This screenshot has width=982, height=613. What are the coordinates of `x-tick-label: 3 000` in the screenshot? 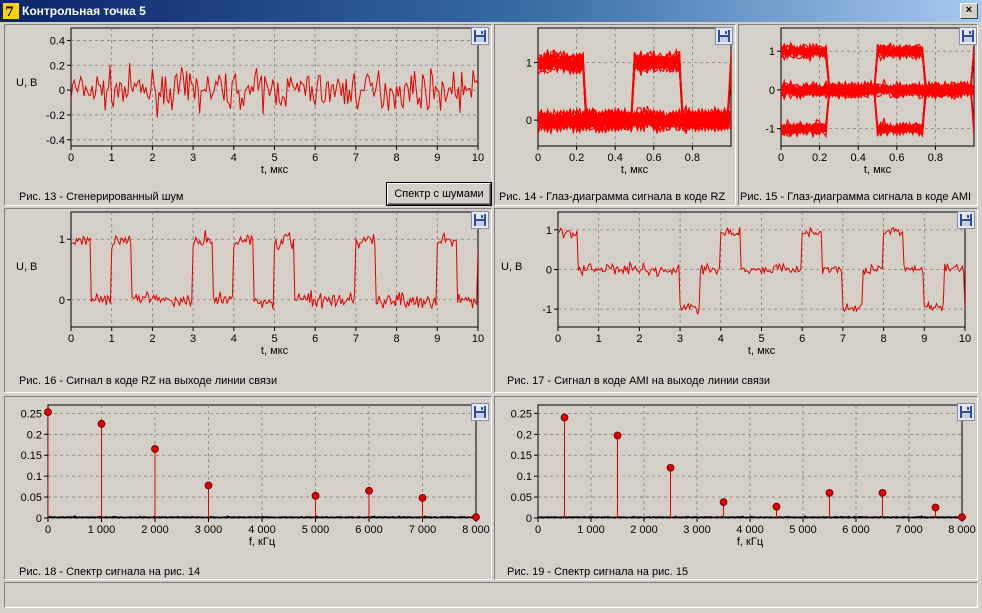 It's located at (697, 530).